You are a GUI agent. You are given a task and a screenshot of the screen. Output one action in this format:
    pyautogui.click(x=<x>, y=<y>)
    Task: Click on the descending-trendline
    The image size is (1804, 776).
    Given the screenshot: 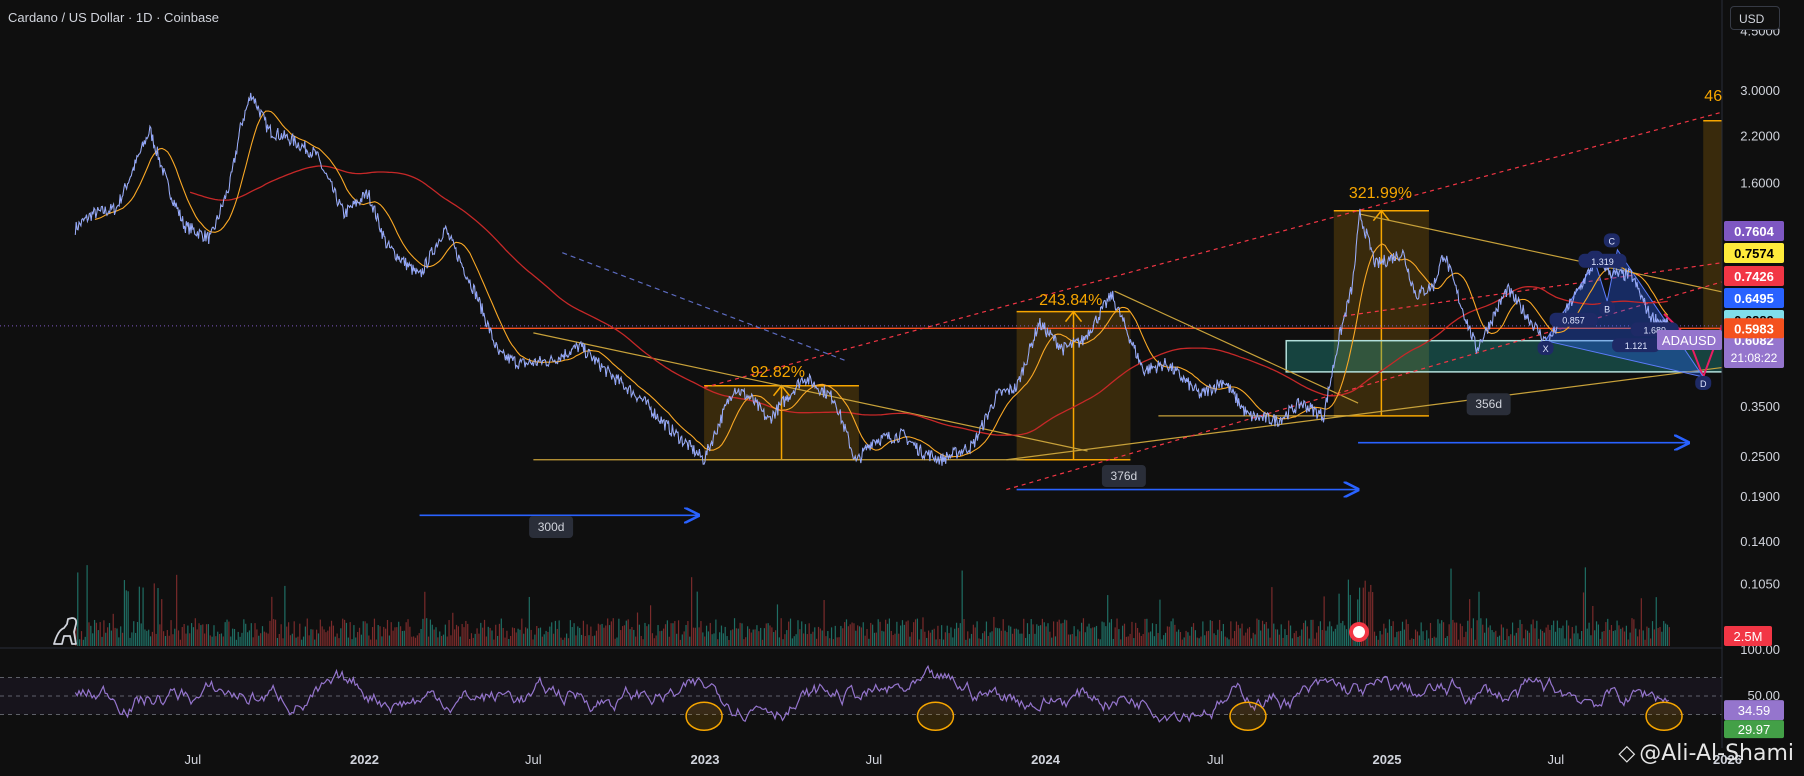 What is the action you would take?
    pyautogui.click(x=810, y=392)
    